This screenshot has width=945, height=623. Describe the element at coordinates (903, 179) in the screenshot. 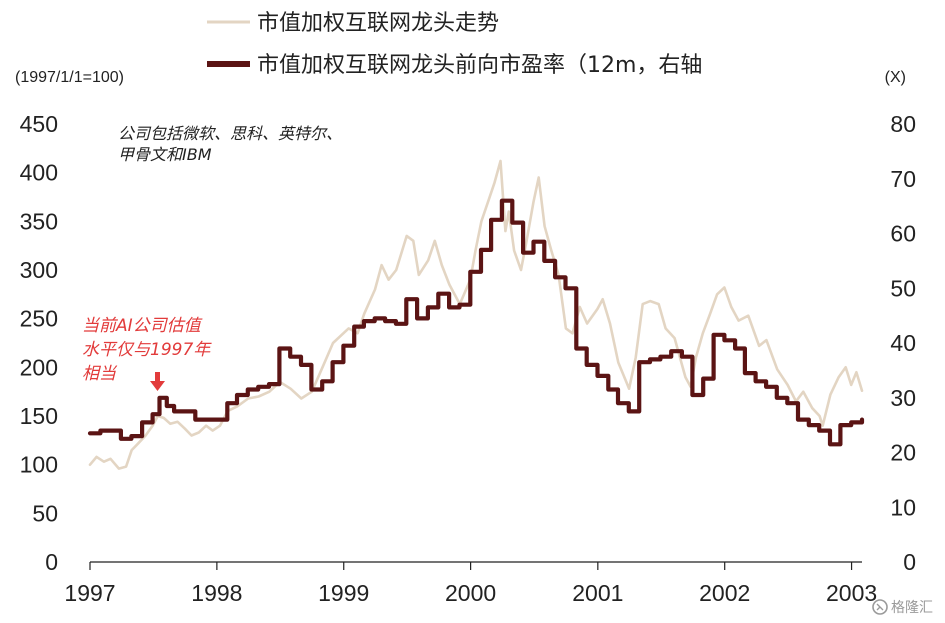

I see `y-right-tick-label: 70` at that location.